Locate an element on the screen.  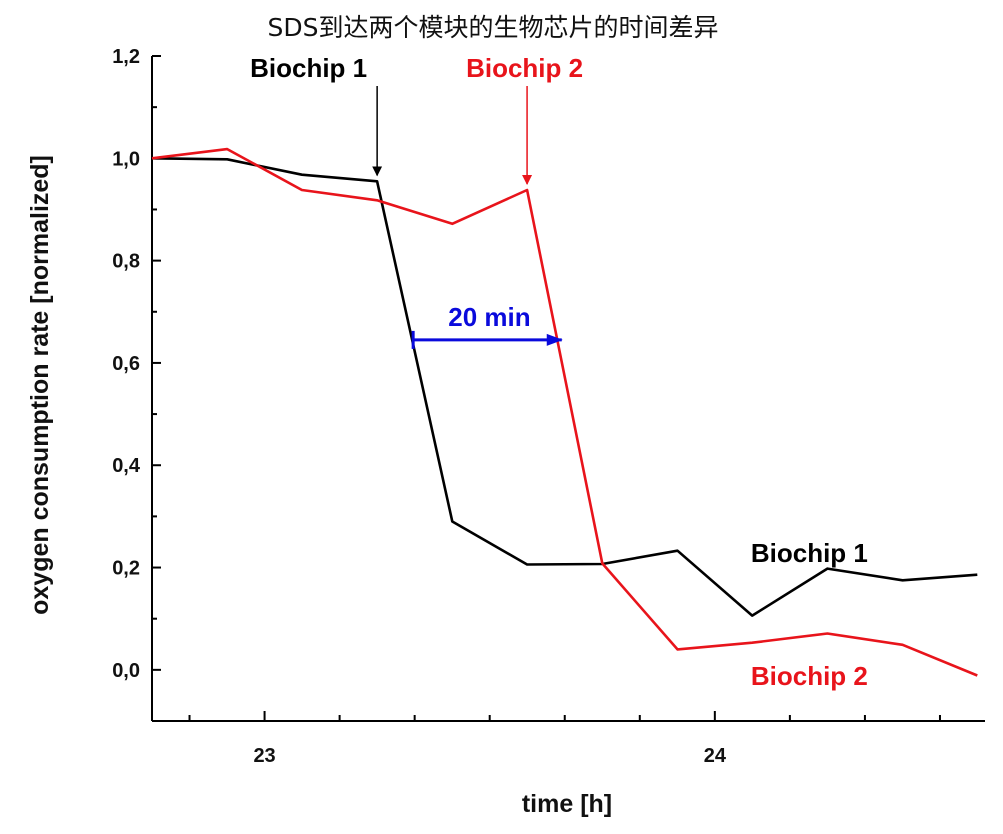
y-tick-label: 1,0 is located at coordinates (126, 159).